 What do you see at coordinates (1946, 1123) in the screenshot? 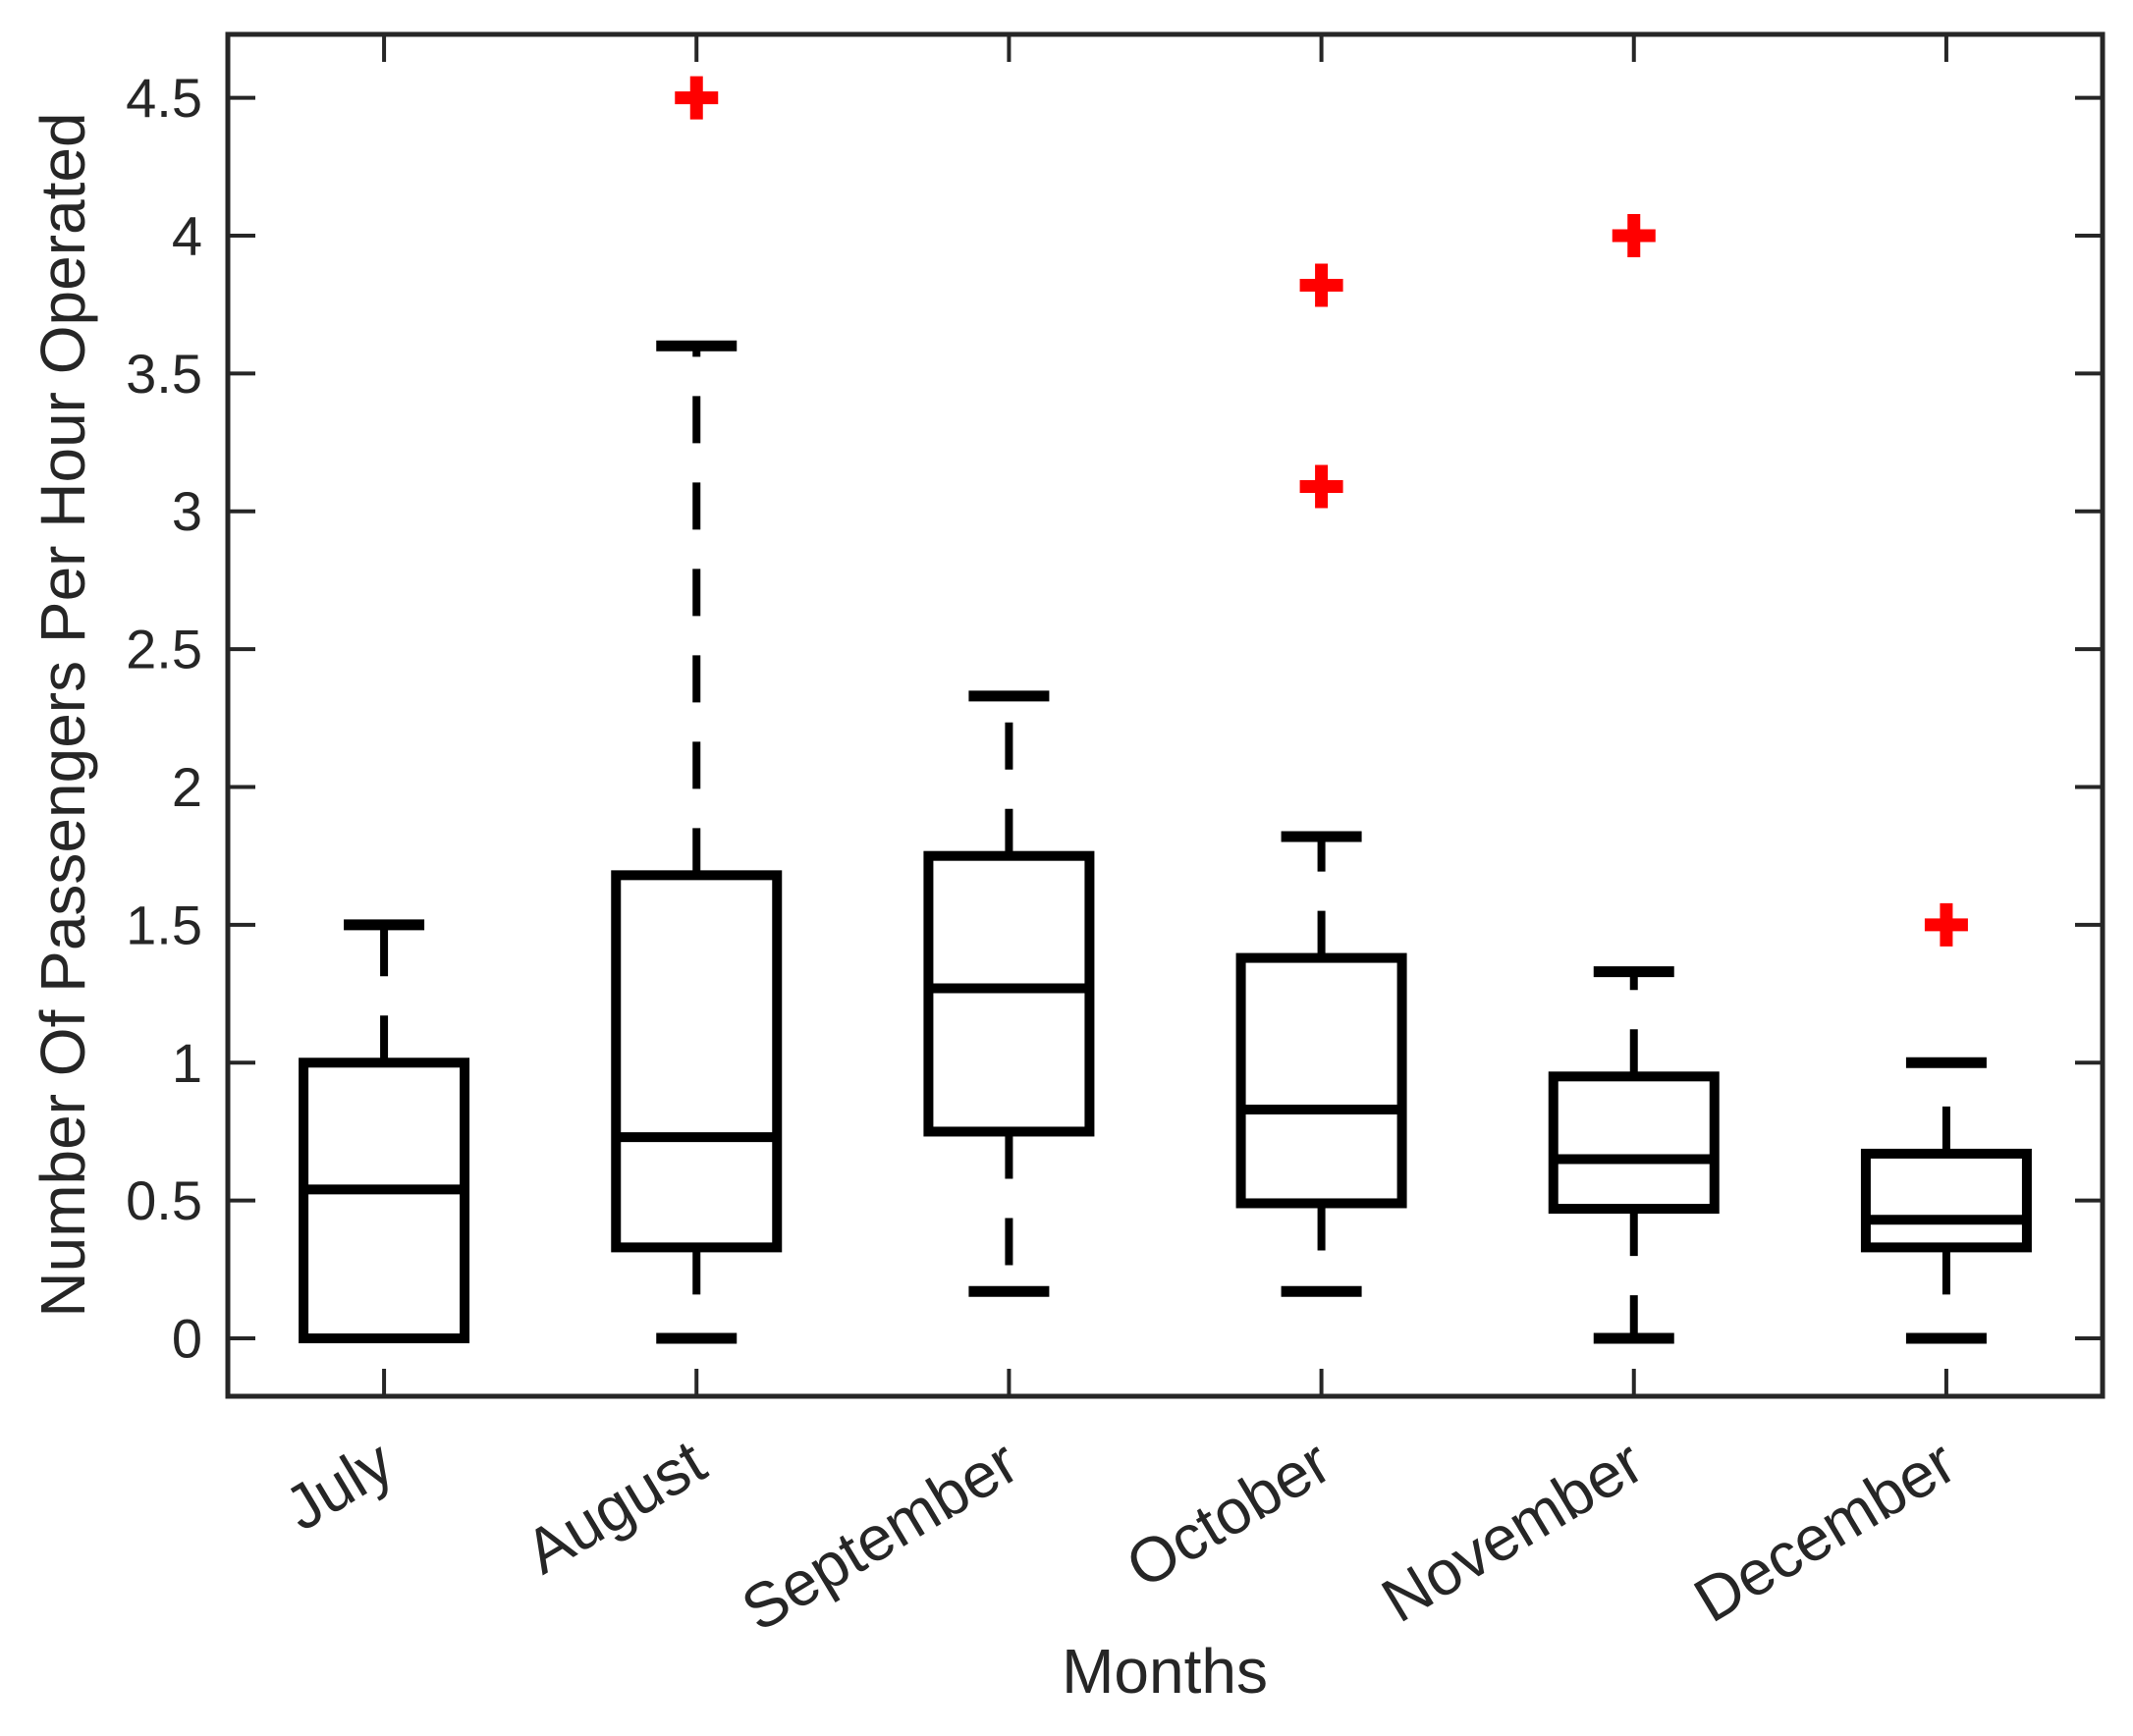
I see `box-group-december` at bounding box center [1946, 1123].